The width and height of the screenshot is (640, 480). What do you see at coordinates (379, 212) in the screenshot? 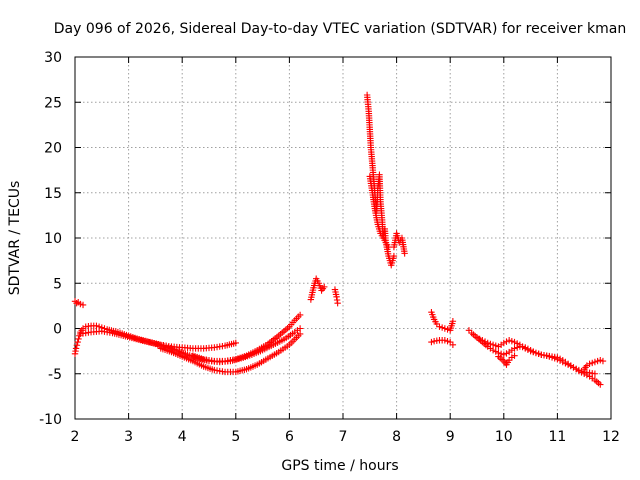
I see `series-arc-I` at bounding box center [379, 212].